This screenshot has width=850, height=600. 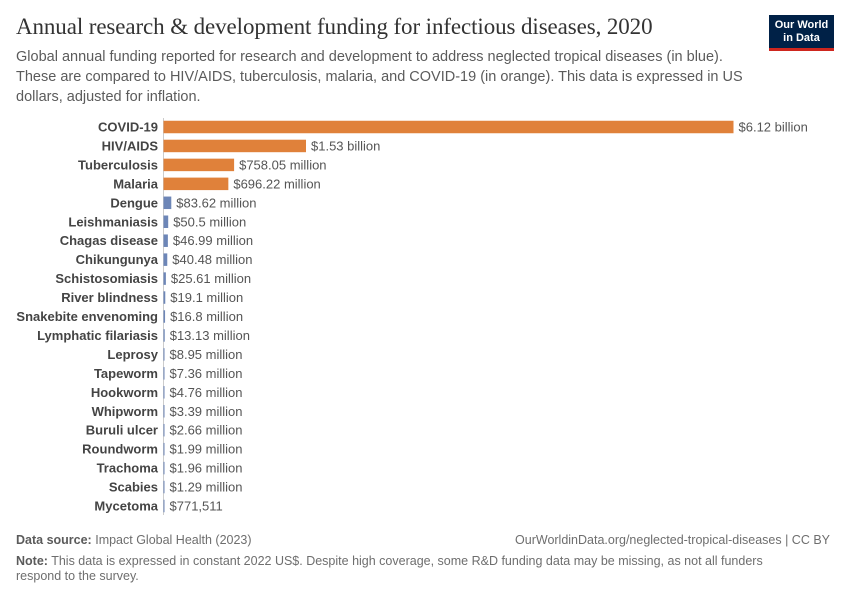 What do you see at coordinates (801, 38) in the screenshot?
I see `logo-line-2: in Data` at bounding box center [801, 38].